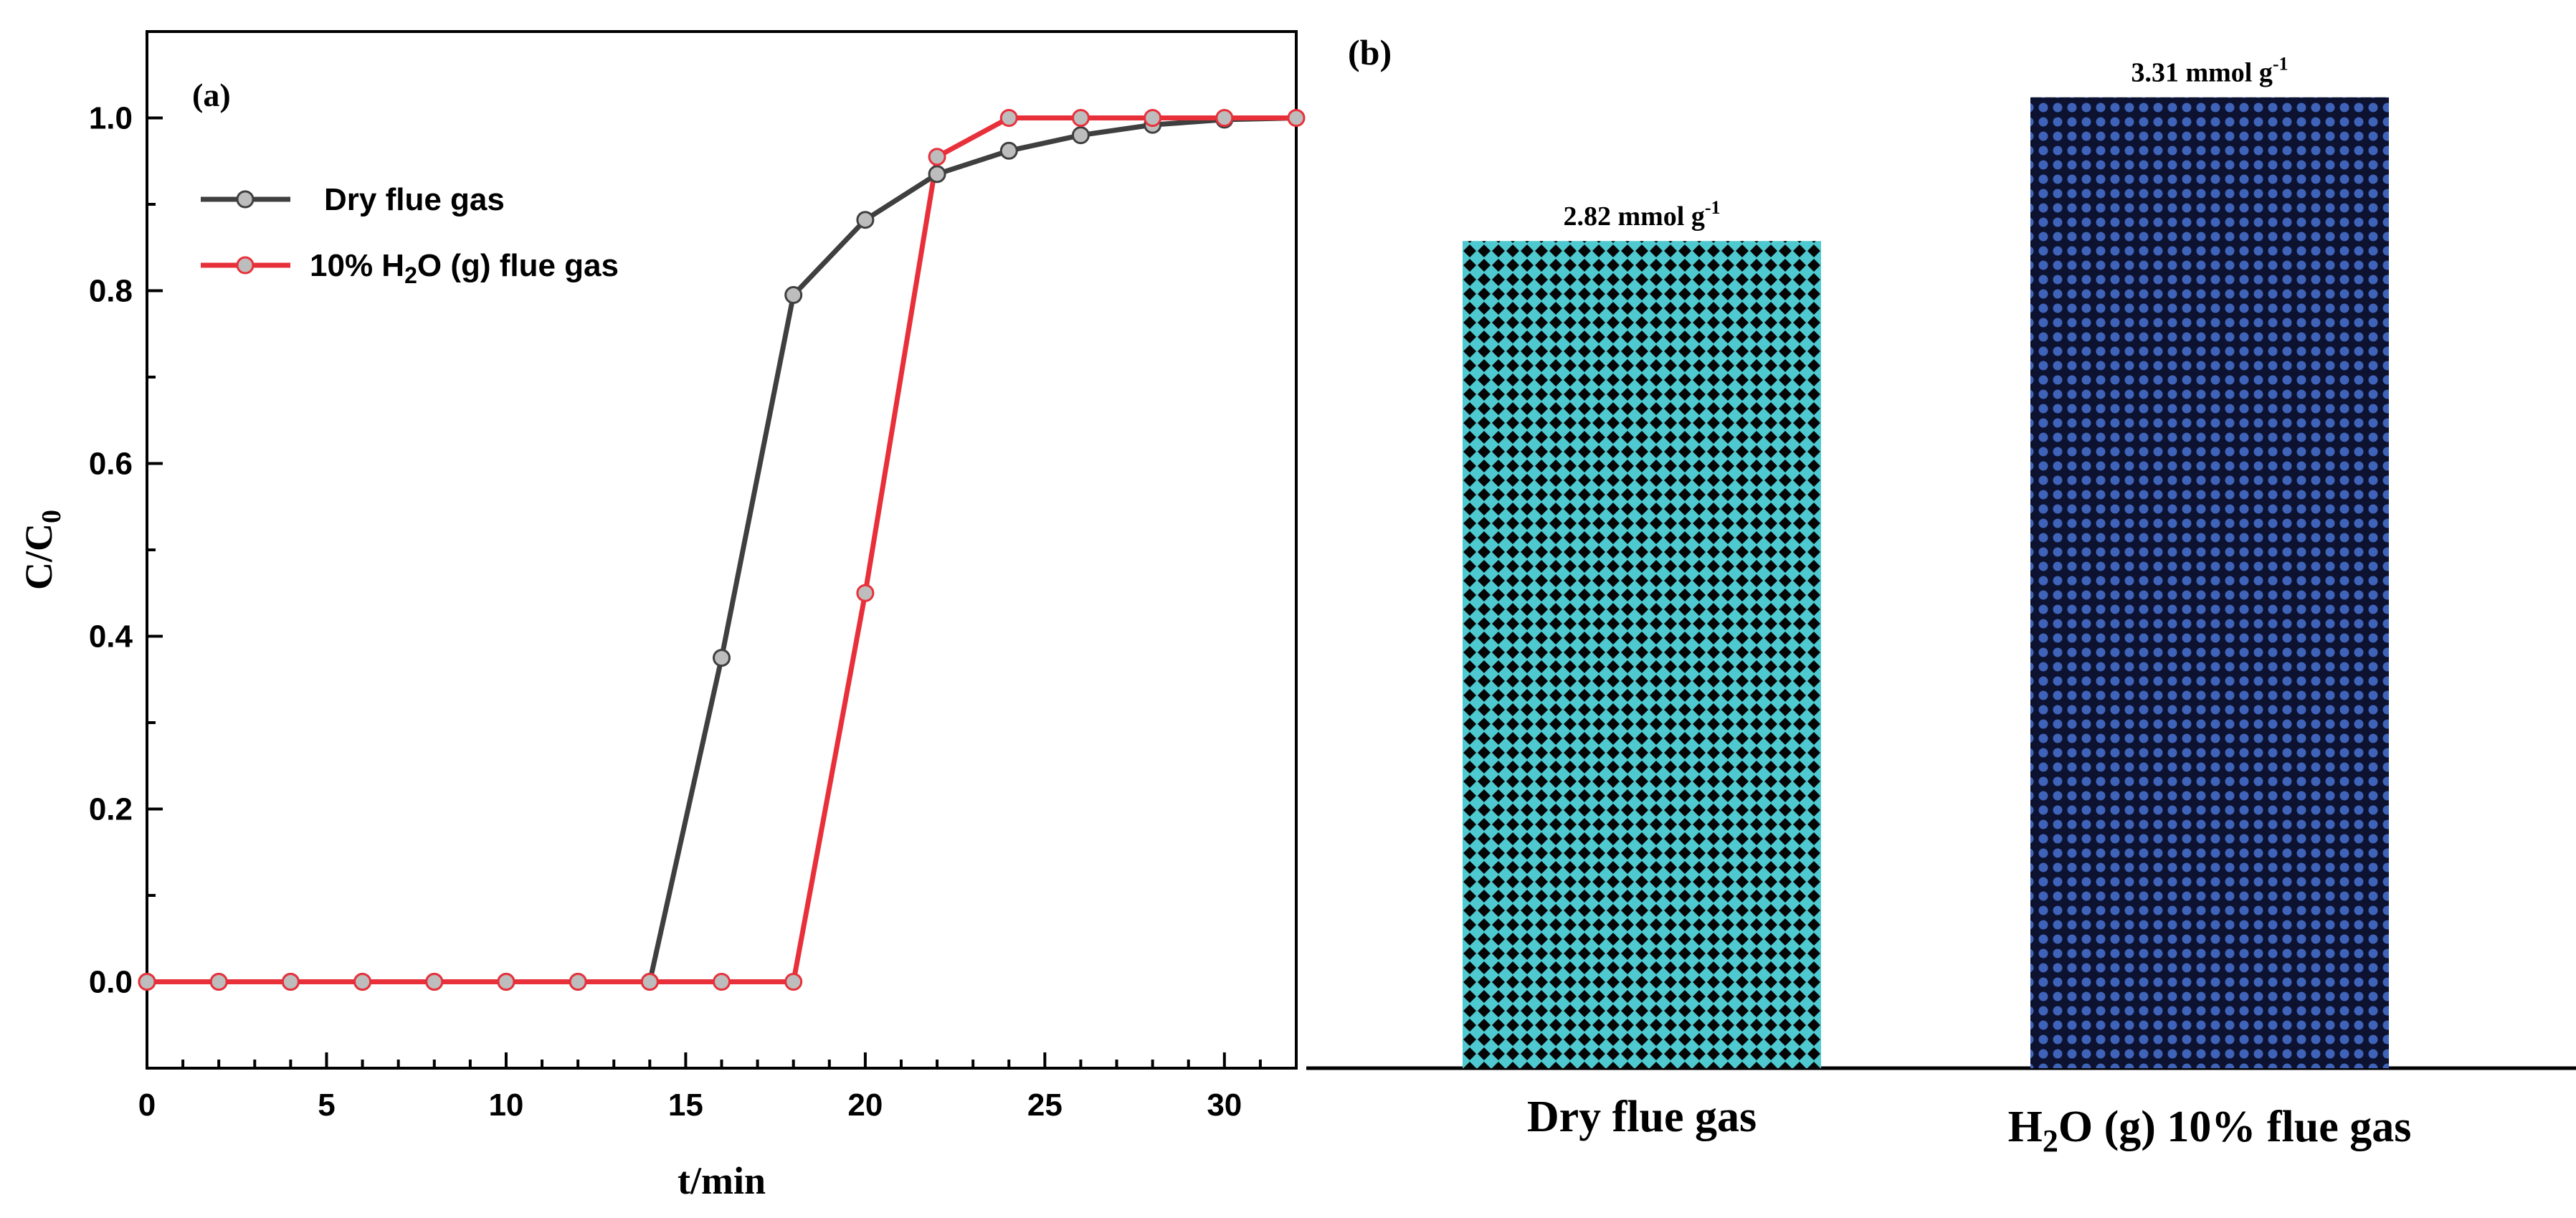 Image resolution: width=2576 pixels, height=1218 pixels. Describe the element at coordinates (2235, 1127) in the screenshot. I see `category-label-part2: O (g) 10% flue gas` at that location.